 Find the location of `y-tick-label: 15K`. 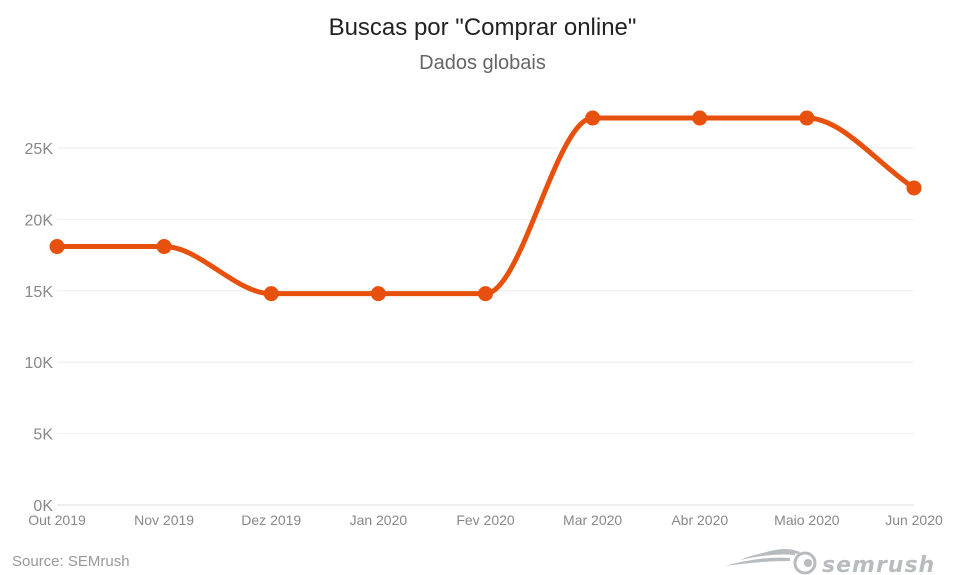

y-tick-label: 15K is located at coordinates (39, 292).